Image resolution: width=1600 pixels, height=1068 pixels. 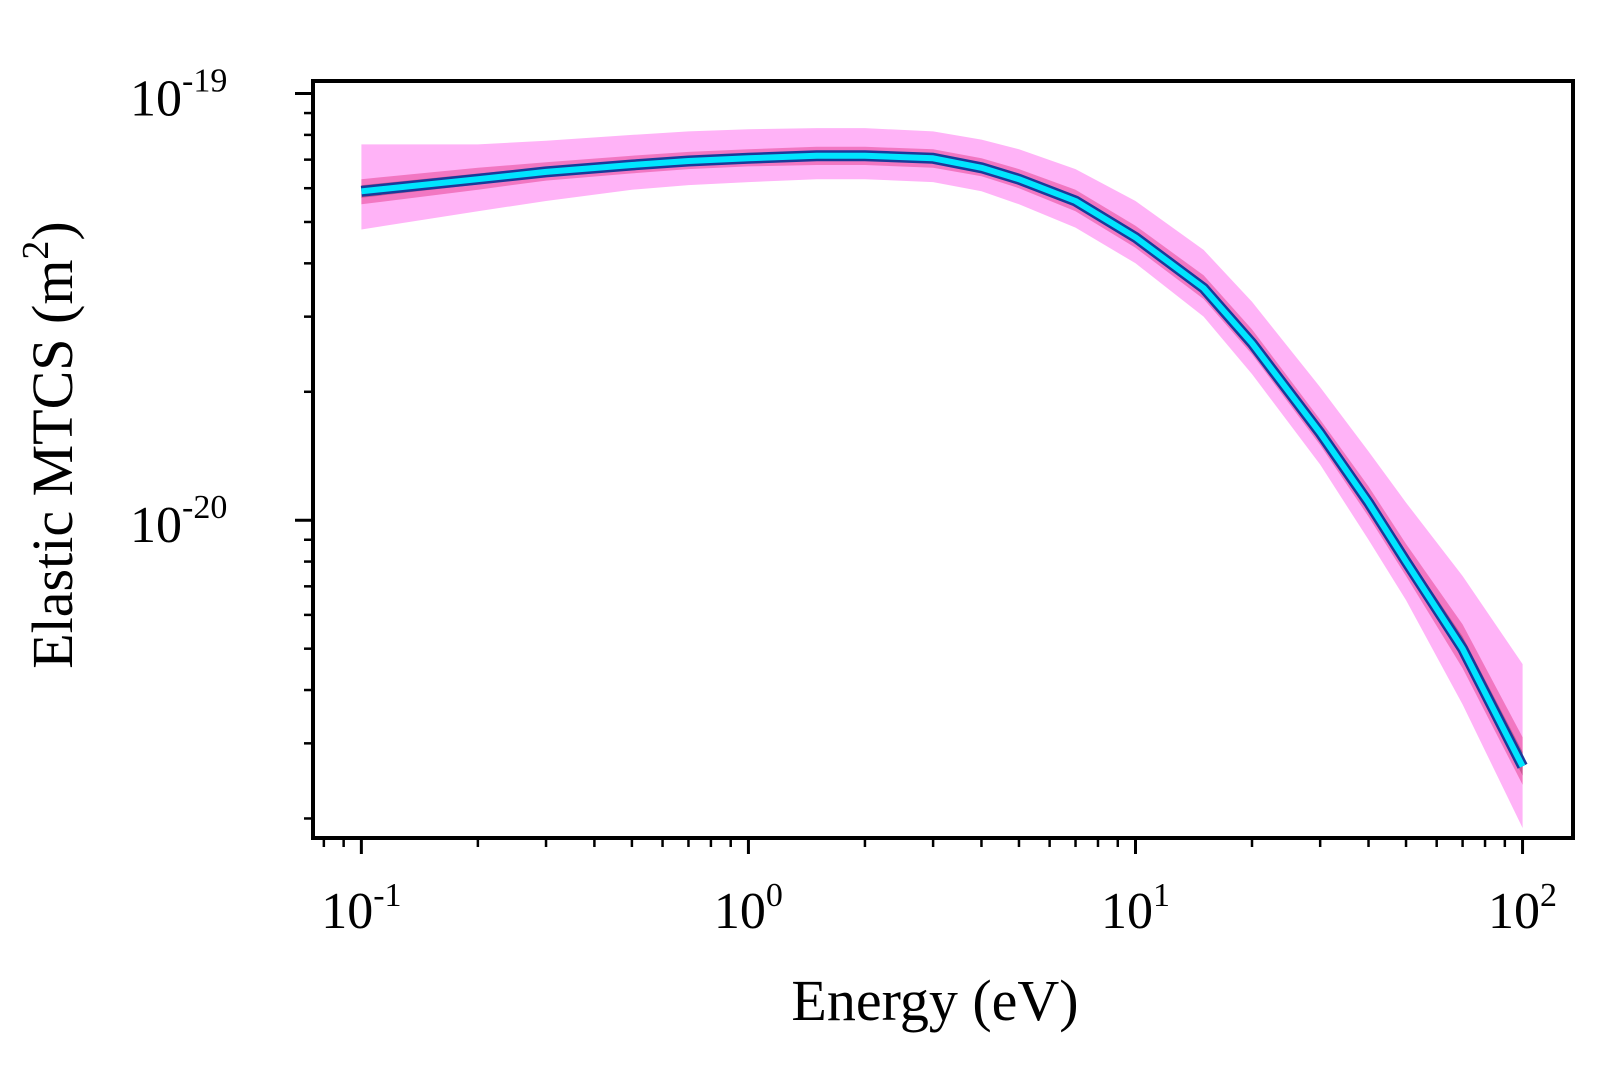 I want to click on x-tick-exponent: 1, so click(x=1161, y=895).